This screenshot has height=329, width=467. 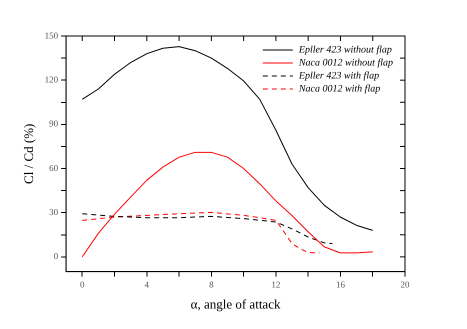 What do you see at coordinates (28, 154) in the screenshot?
I see `y-axis-title: Cl / Cd (%)` at bounding box center [28, 154].